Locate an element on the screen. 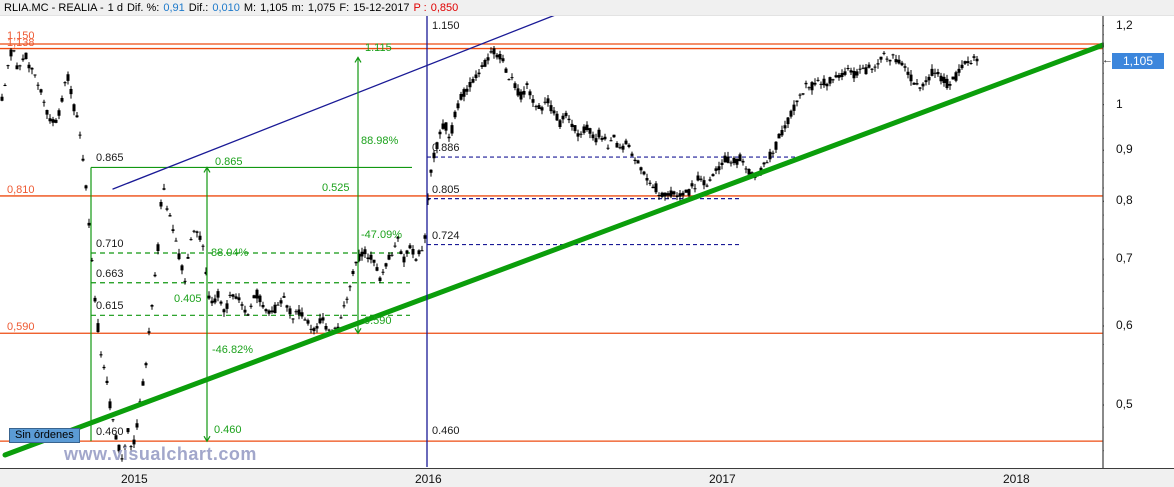 The height and width of the screenshot is (487, 1174). price-axis-tick-label: 1 is located at coordinates (1119, 103).